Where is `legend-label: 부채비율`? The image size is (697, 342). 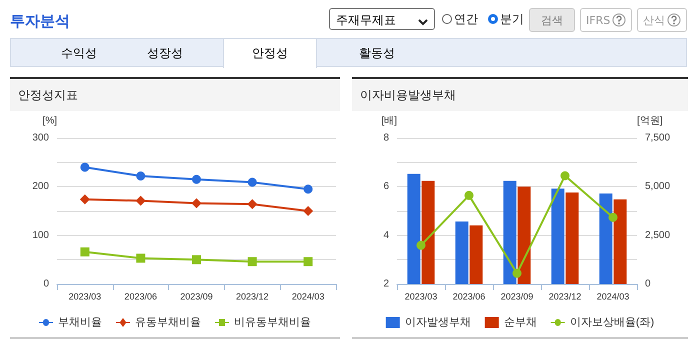 legend-label: 부채비율 is located at coordinates (80, 322).